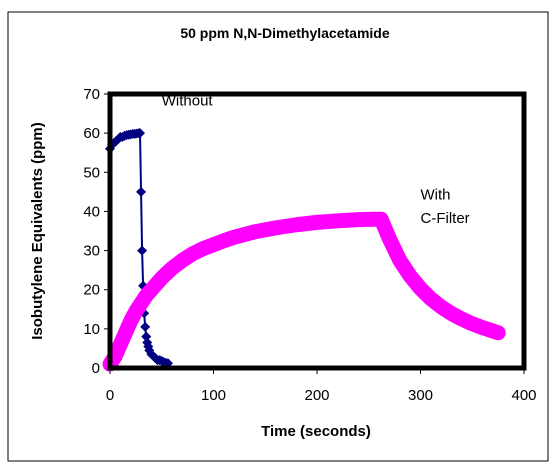 This screenshot has width=559, height=466. I want to click on y-tick-label-1: 10, so click(91, 329).